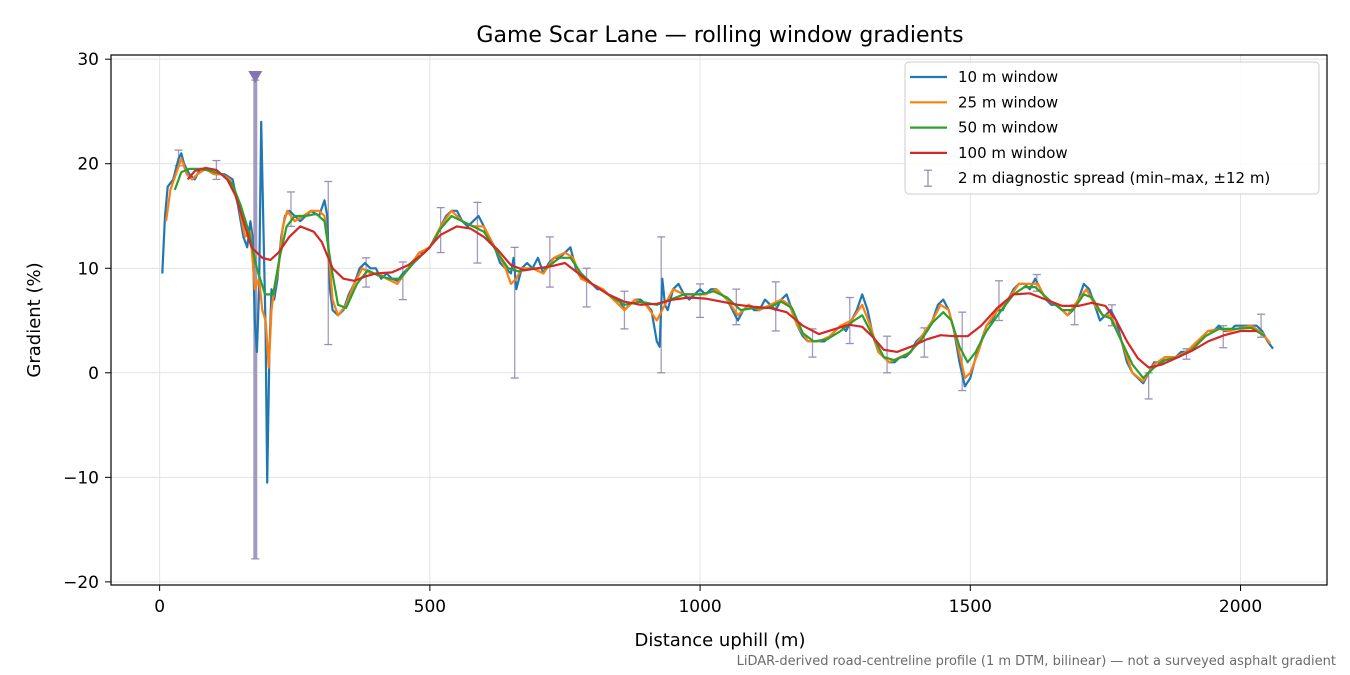 The width and height of the screenshot is (1350, 675). What do you see at coordinates (34, 319) in the screenshot?
I see `y-axis-label: Gradient (%)` at bounding box center [34, 319].